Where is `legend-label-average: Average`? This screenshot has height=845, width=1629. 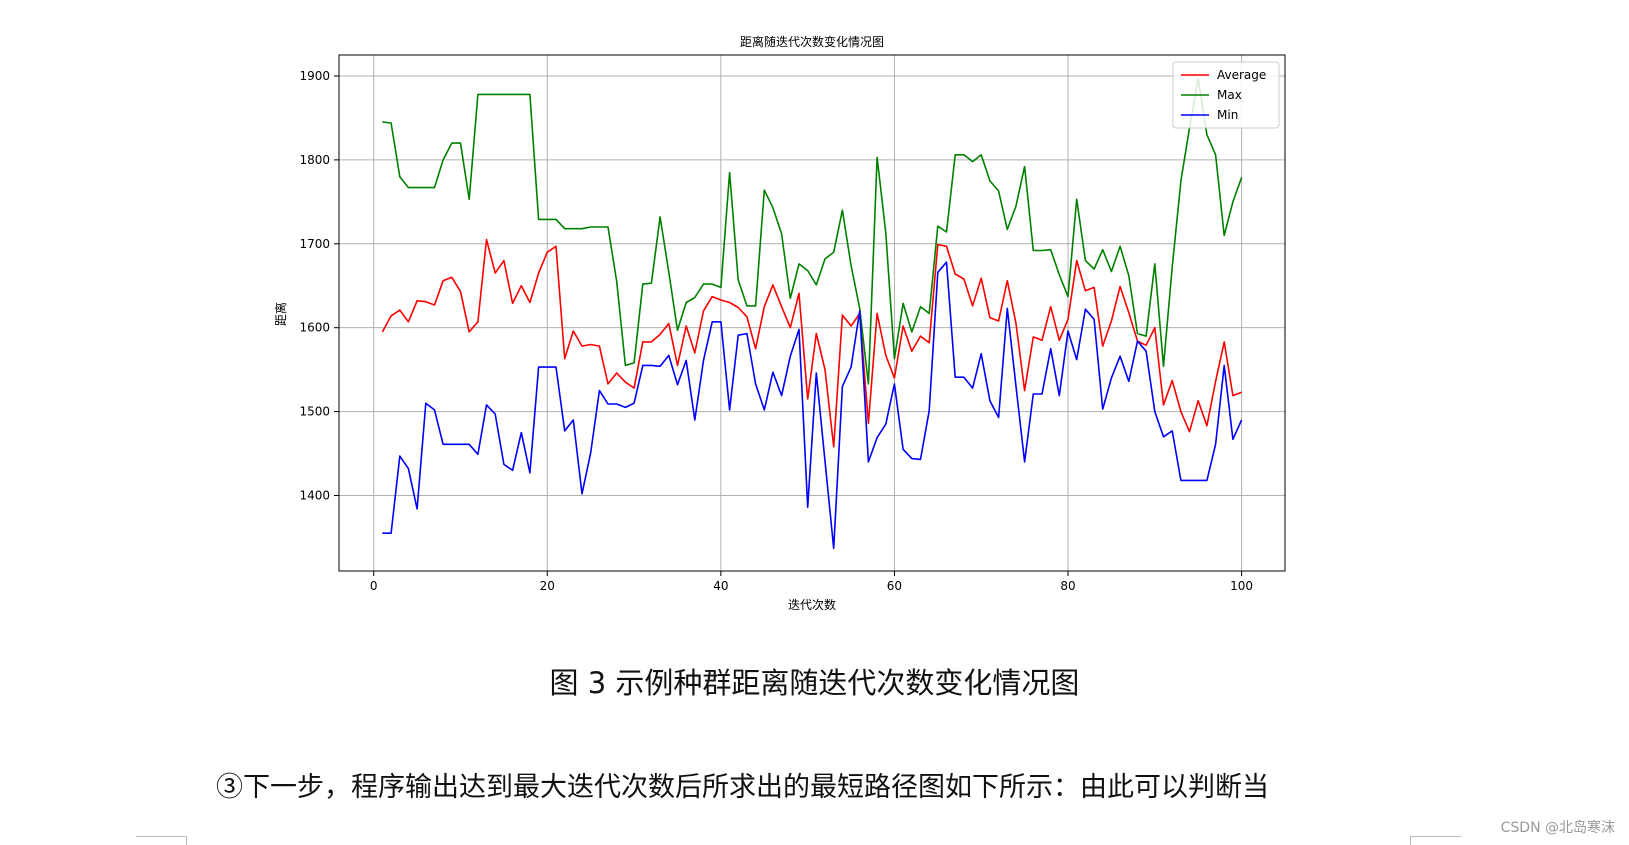
legend-label-average: Average is located at coordinates (1241, 75).